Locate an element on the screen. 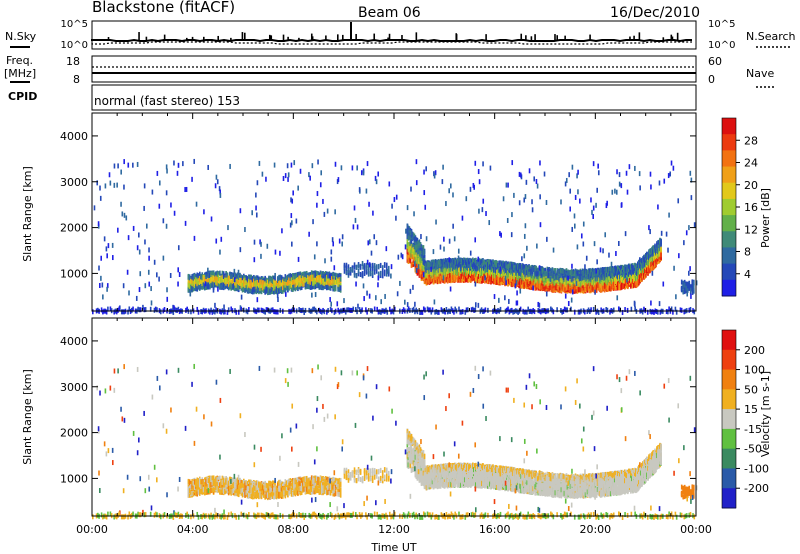 The height and width of the screenshot is (554, 800). freq-panel: Freq. [MHz] 18 8 60 0 Nave is located at coordinates (390, 71).